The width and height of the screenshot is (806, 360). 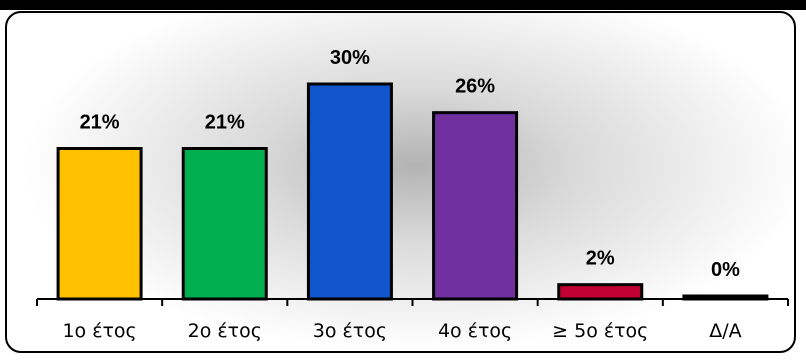 I want to click on category-label-4: 4ο έτος, so click(x=475, y=331).